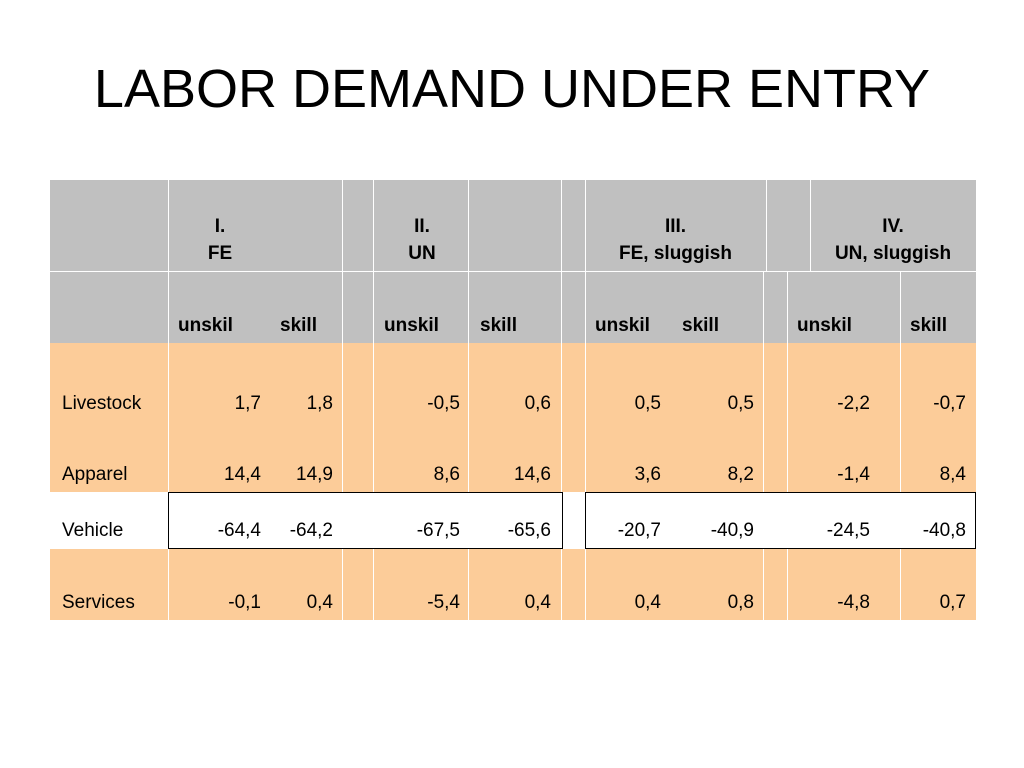 Image resolution: width=1024 pixels, height=768 pixels. What do you see at coordinates (537, 602) in the screenshot?
I see `cell-services-un-skill: 0,4` at bounding box center [537, 602].